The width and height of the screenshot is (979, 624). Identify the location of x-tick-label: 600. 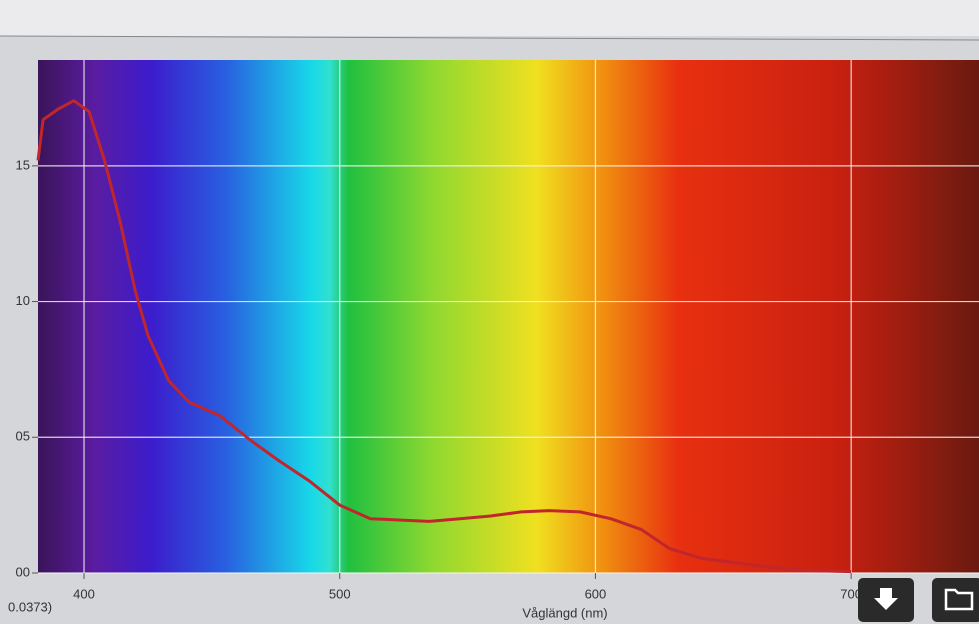
(596, 593).